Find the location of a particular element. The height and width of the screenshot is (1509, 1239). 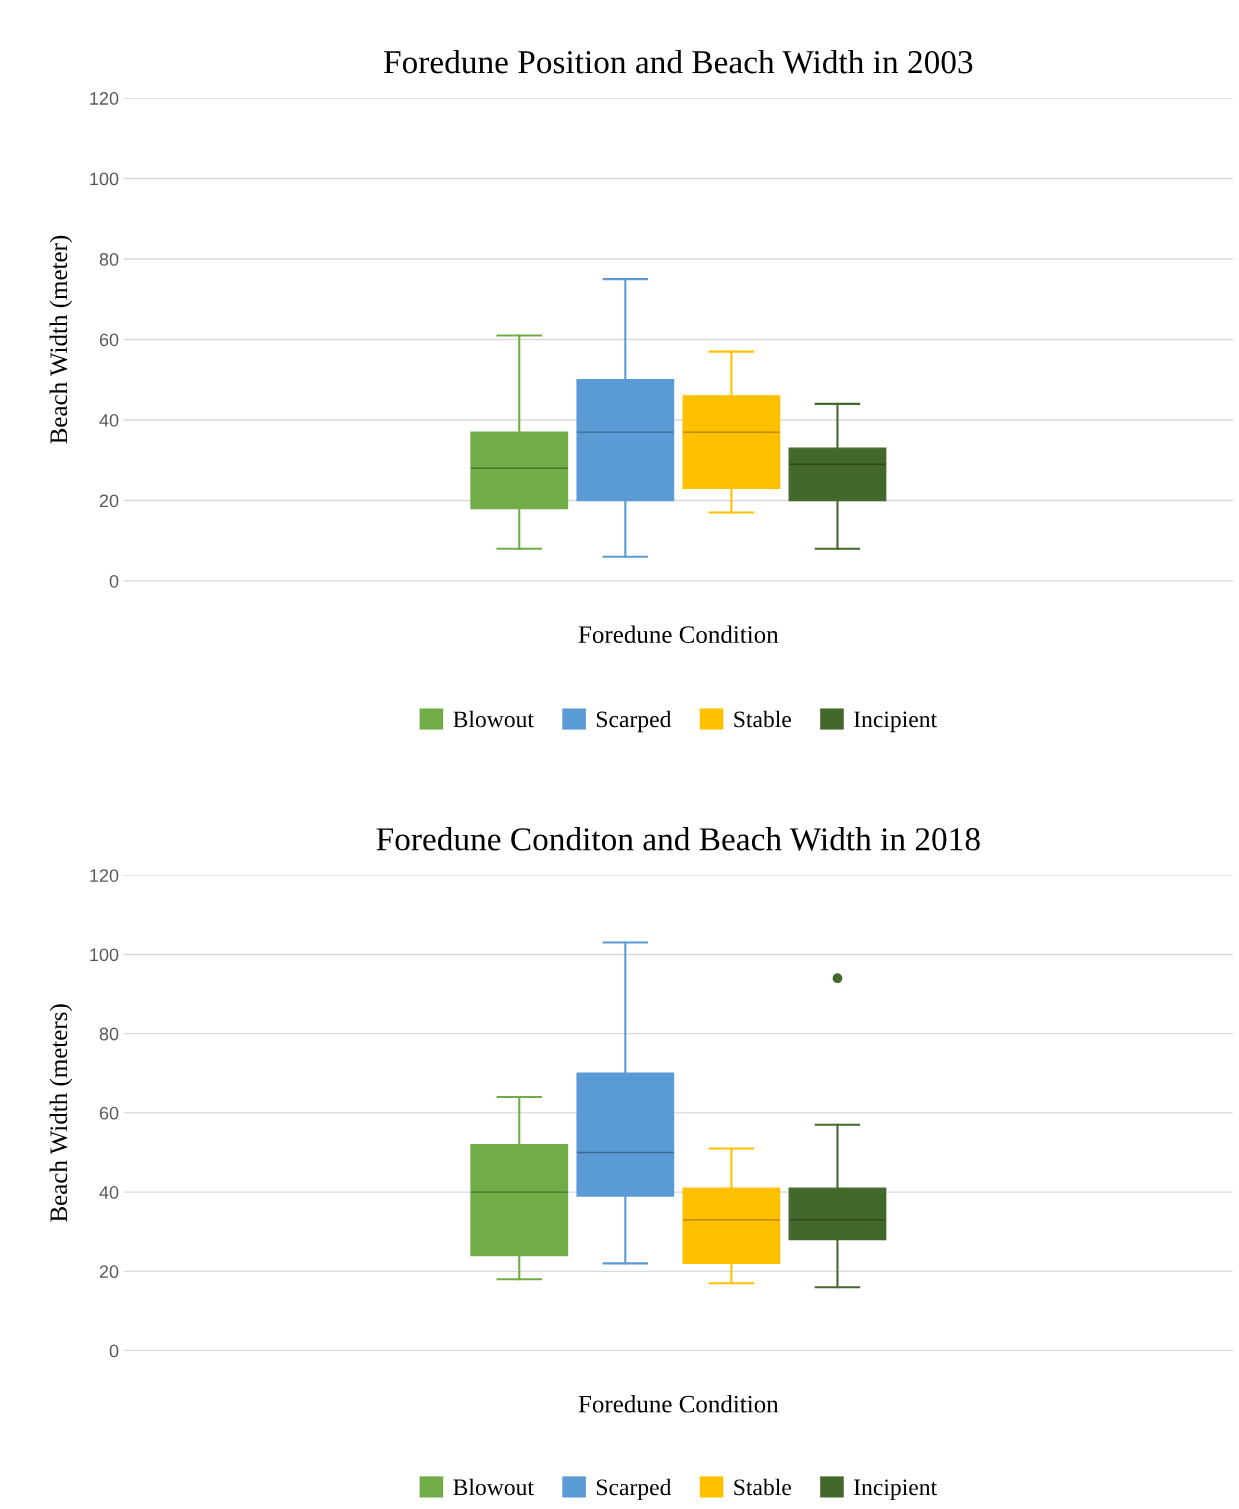

chart-title: Foredune Conditon and Beach Width in 2018 is located at coordinates (678, 839).